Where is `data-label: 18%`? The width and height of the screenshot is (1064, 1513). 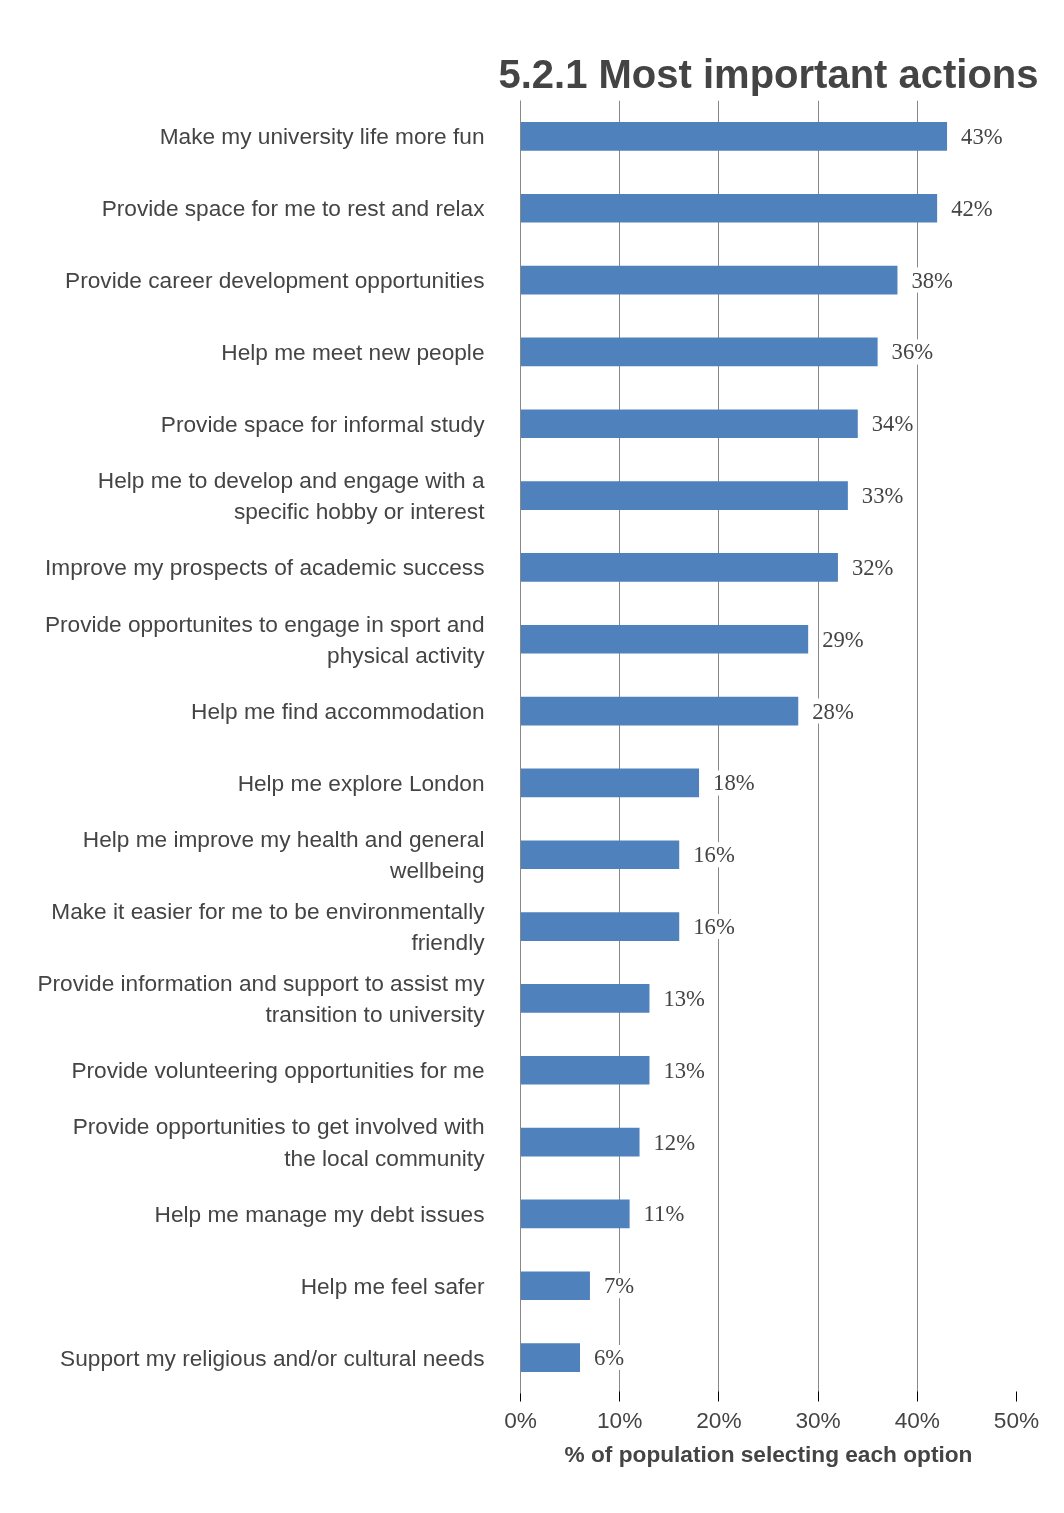 data-label: 18% is located at coordinates (734, 783).